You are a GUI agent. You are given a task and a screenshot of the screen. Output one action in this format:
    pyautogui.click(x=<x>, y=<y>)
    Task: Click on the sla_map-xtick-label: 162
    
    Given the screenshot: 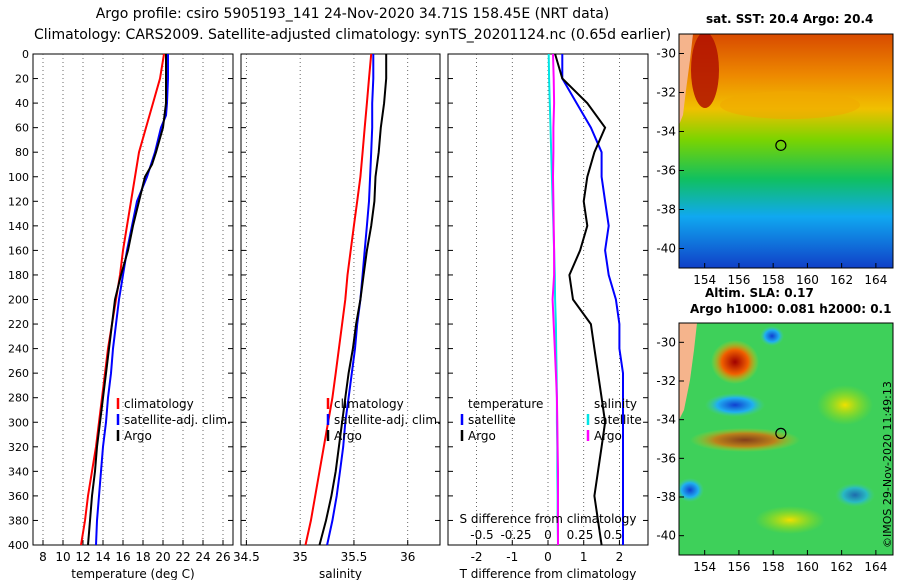 What is the action you would take?
    pyautogui.click(x=841, y=567)
    